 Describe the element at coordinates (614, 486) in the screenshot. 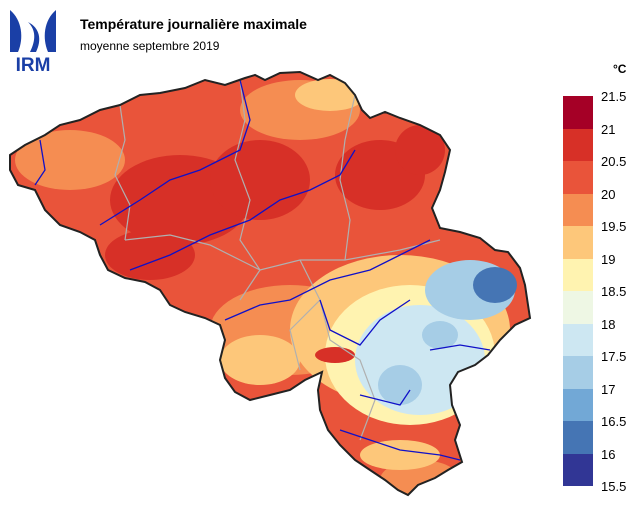

I see `legend-label: 15.5` at that location.